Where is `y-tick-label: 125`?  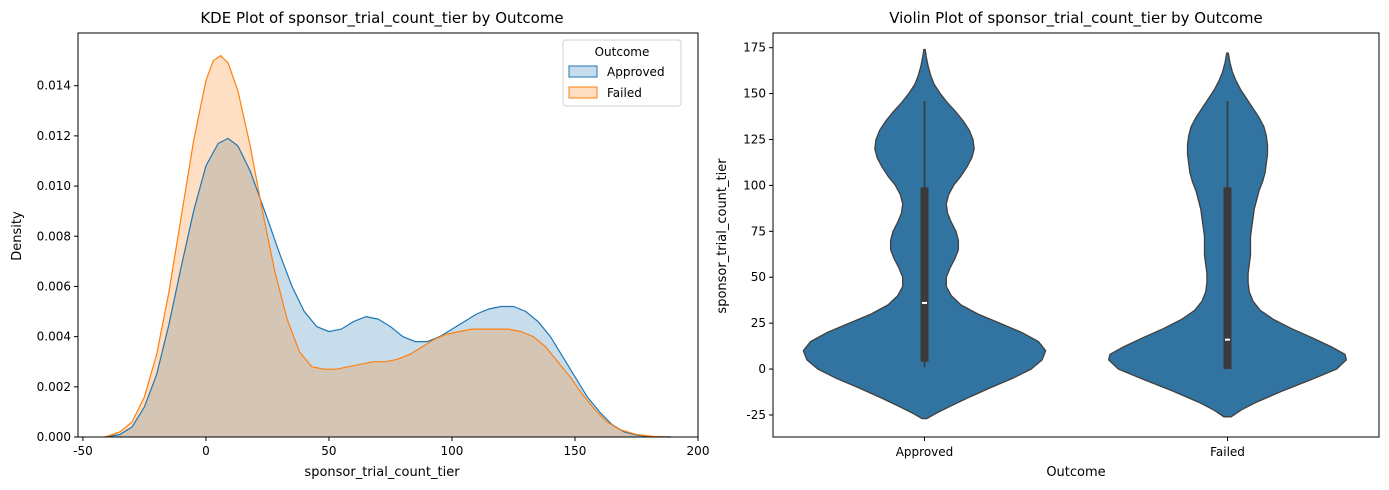
y-tick-label: 125 is located at coordinates (754, 140).